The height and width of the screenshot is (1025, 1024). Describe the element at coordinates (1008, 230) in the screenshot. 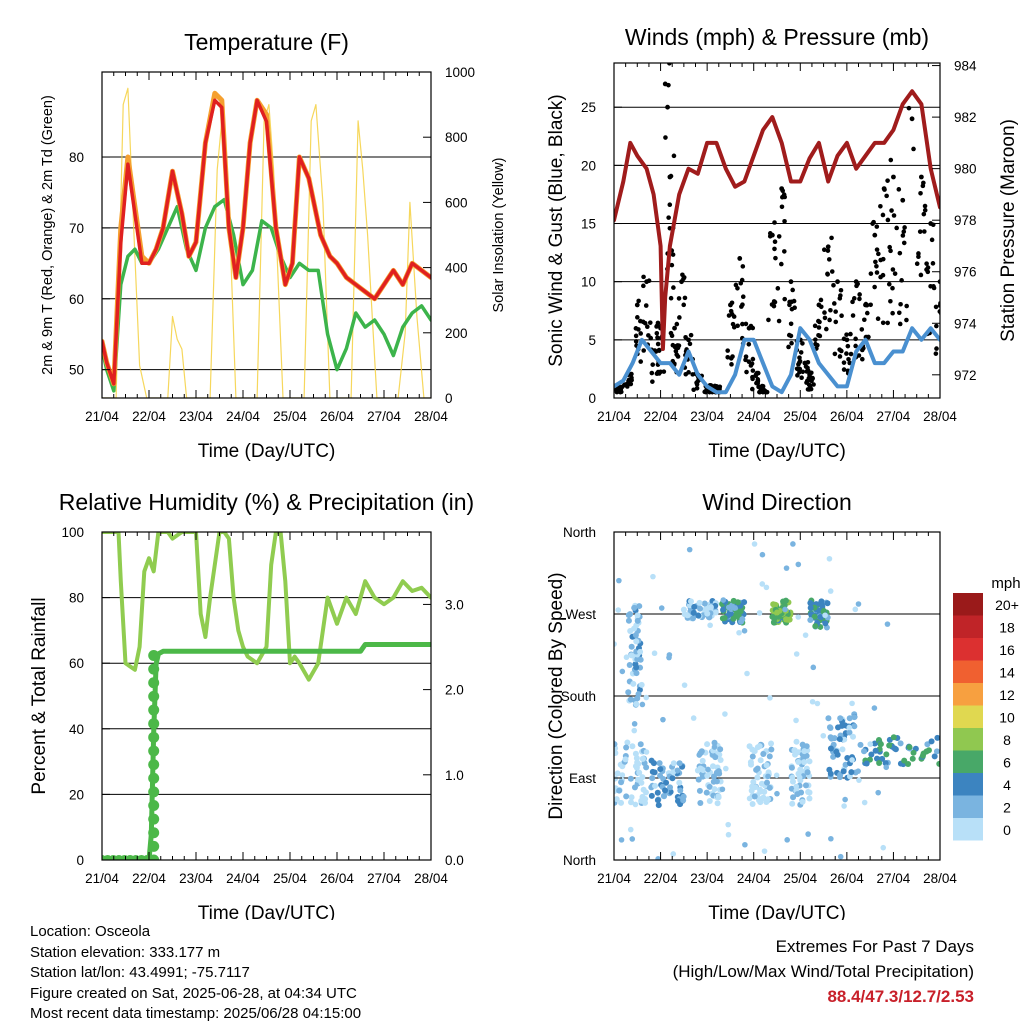

I see `y2-axis-label: Station Pressure (Maroon)` at that location.